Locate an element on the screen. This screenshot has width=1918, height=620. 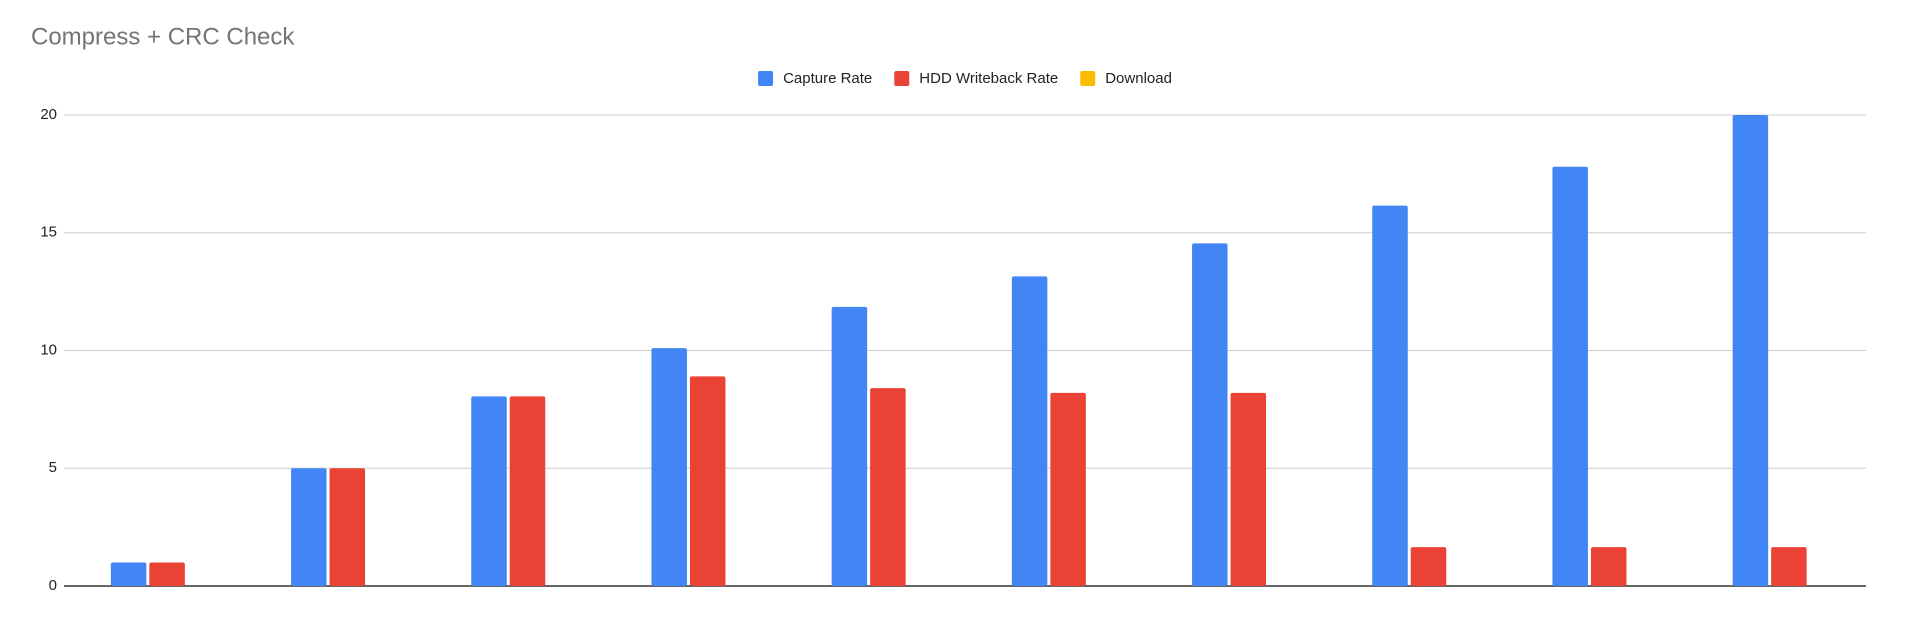
legend: Capture Rate HDD Writeback Rate Download is located at coordinates (965, 78).